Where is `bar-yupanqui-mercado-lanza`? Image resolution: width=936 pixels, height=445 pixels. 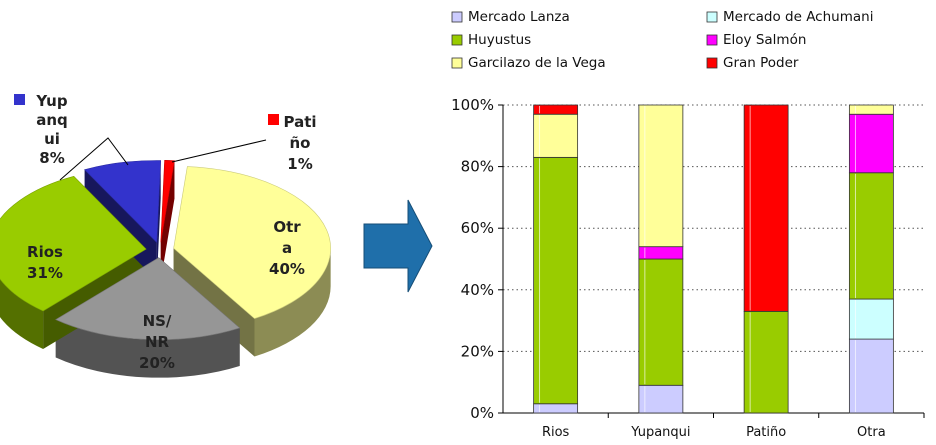 bar-yupanqui-mercado-lanza is located at coordinates (661, 399).